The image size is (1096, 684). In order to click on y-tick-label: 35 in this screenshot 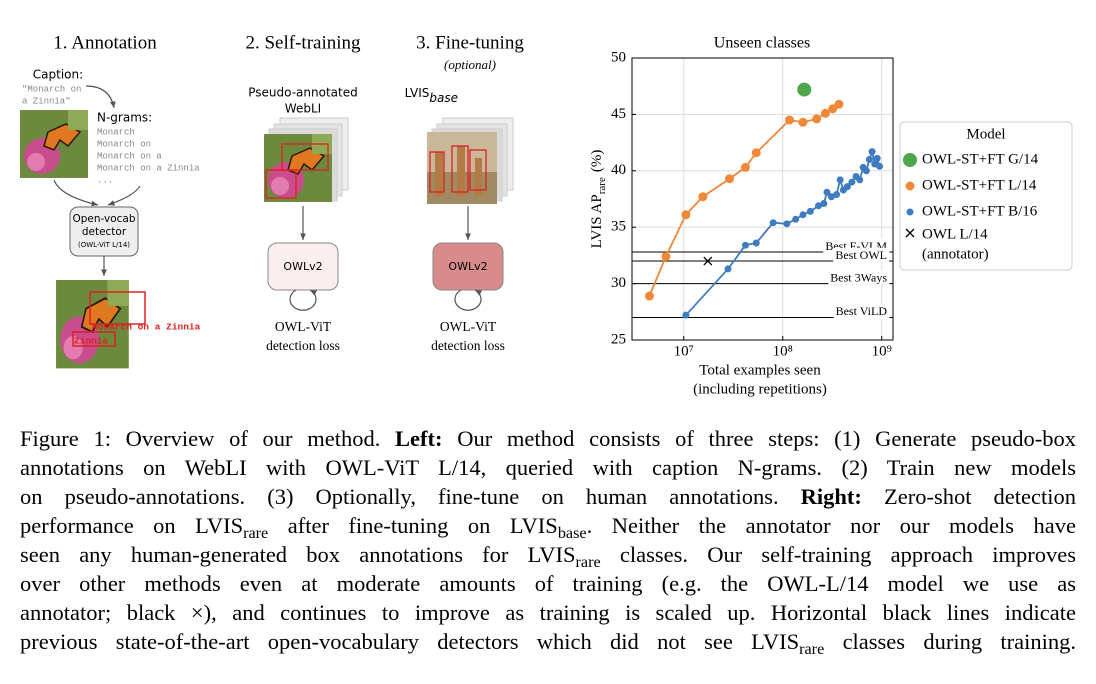, I will do `click(618, 227)`.